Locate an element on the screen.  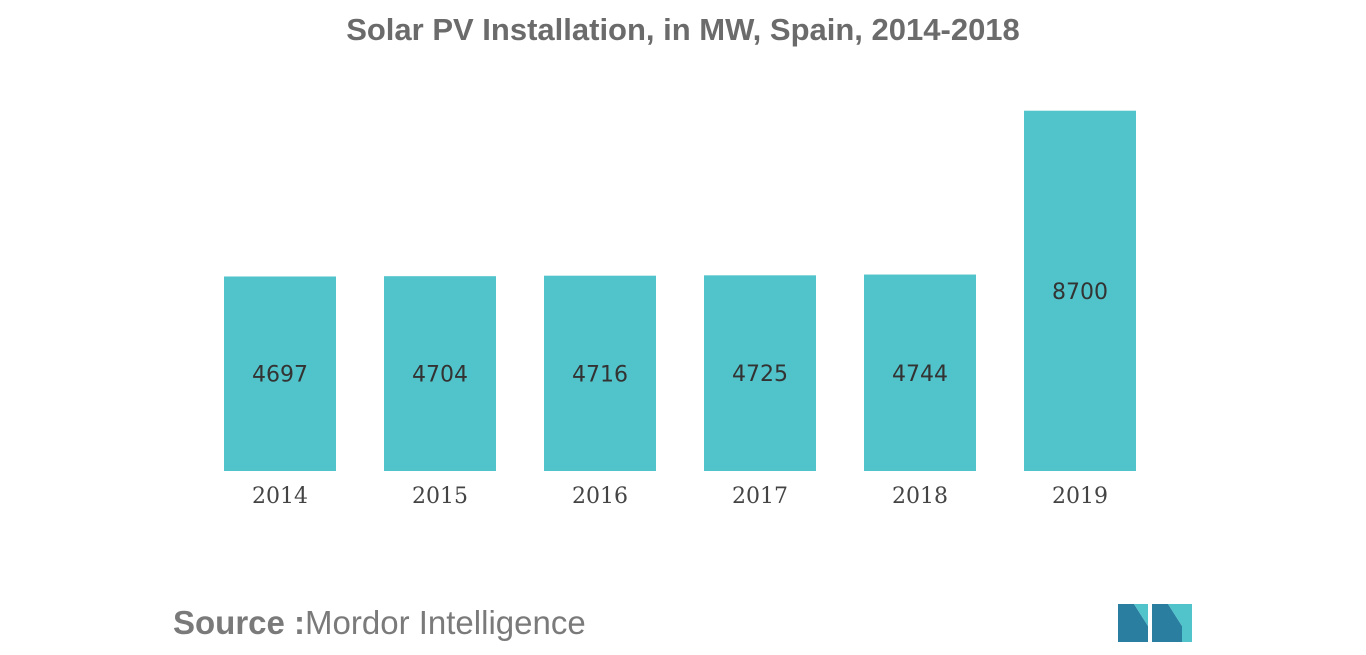
x-tick-label-2018: 2018 is located at coordinates (920, 496).